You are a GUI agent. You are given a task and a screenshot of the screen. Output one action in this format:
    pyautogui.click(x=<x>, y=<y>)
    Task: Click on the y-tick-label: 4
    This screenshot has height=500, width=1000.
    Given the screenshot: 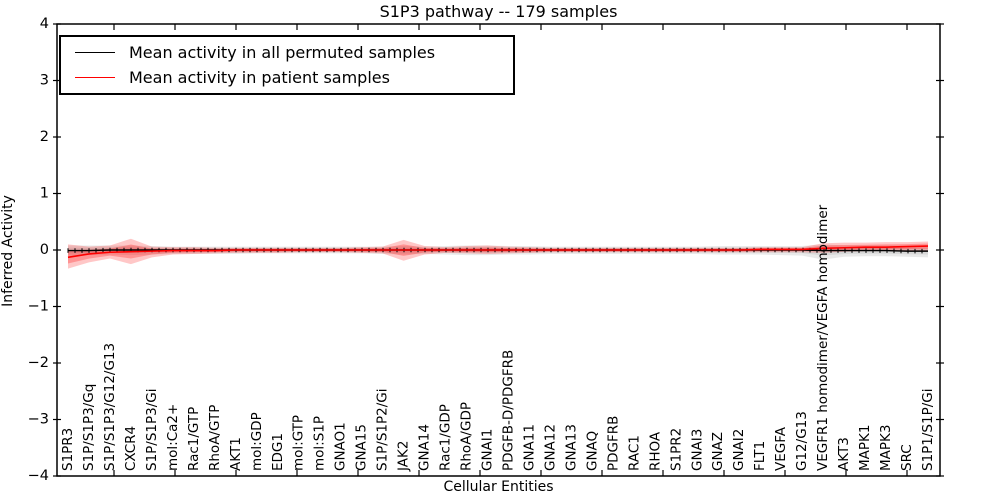 What is the action you would take?
    pyautogui.click(x=44, y=24)
    